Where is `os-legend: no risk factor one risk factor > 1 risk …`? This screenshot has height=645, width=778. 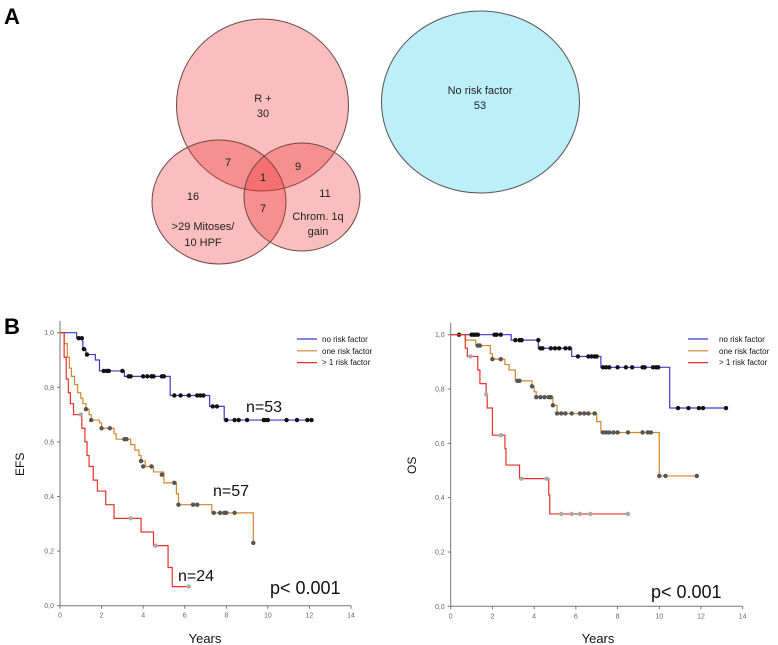 os-legend: no risk factor one risk factor > 1 risk … is located at coordinates (744, 351).